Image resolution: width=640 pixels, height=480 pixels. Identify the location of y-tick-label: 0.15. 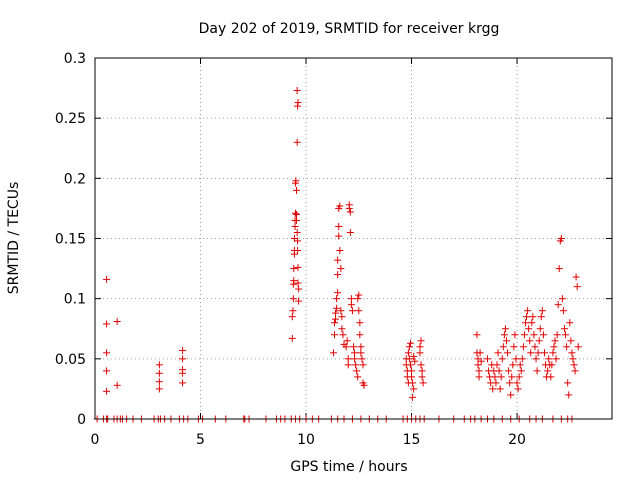
(70, 240).